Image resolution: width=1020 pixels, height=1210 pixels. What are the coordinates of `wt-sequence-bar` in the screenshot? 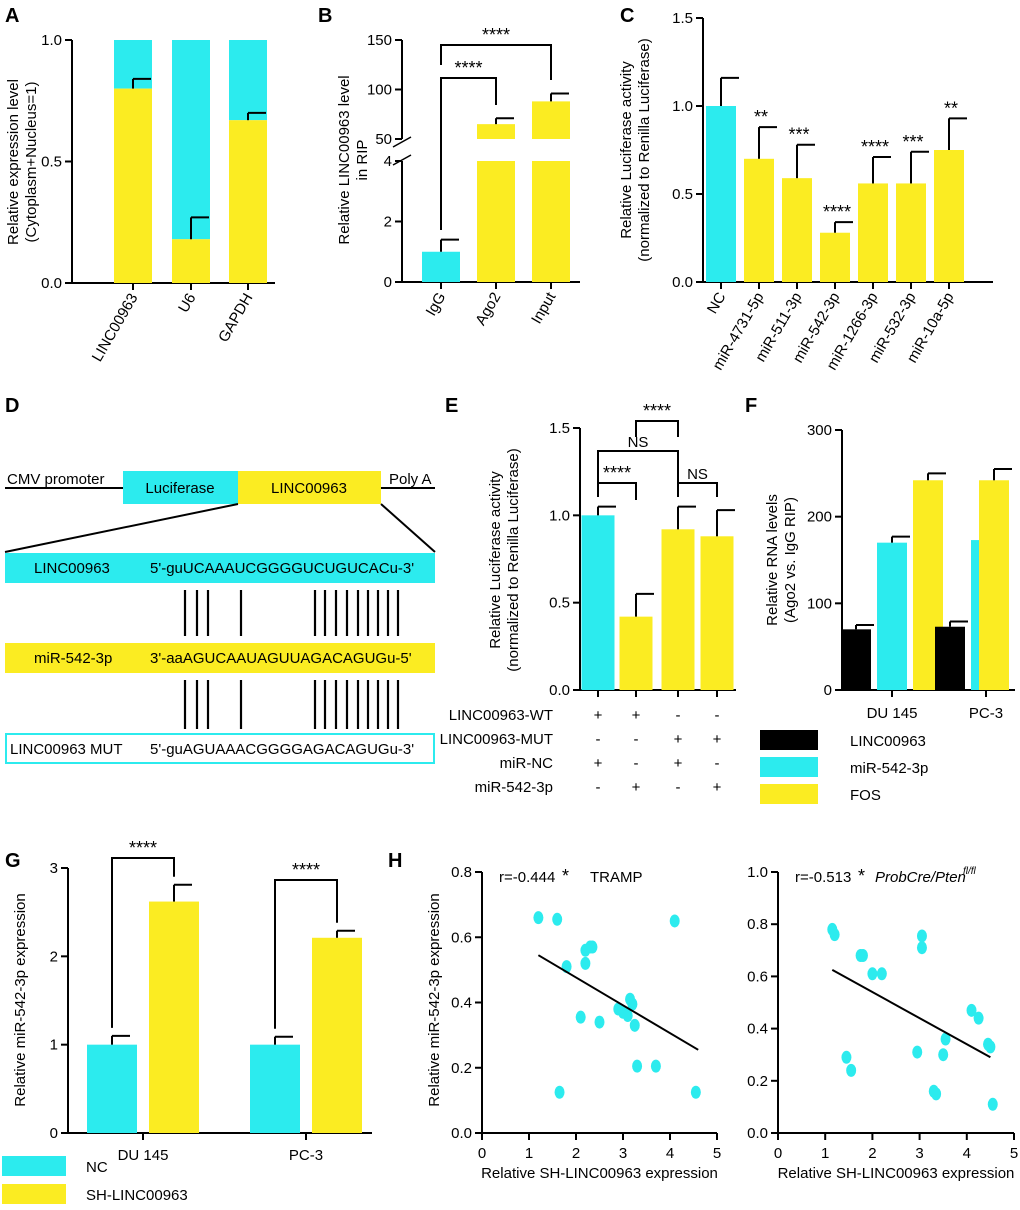 It's located at (220, 568).